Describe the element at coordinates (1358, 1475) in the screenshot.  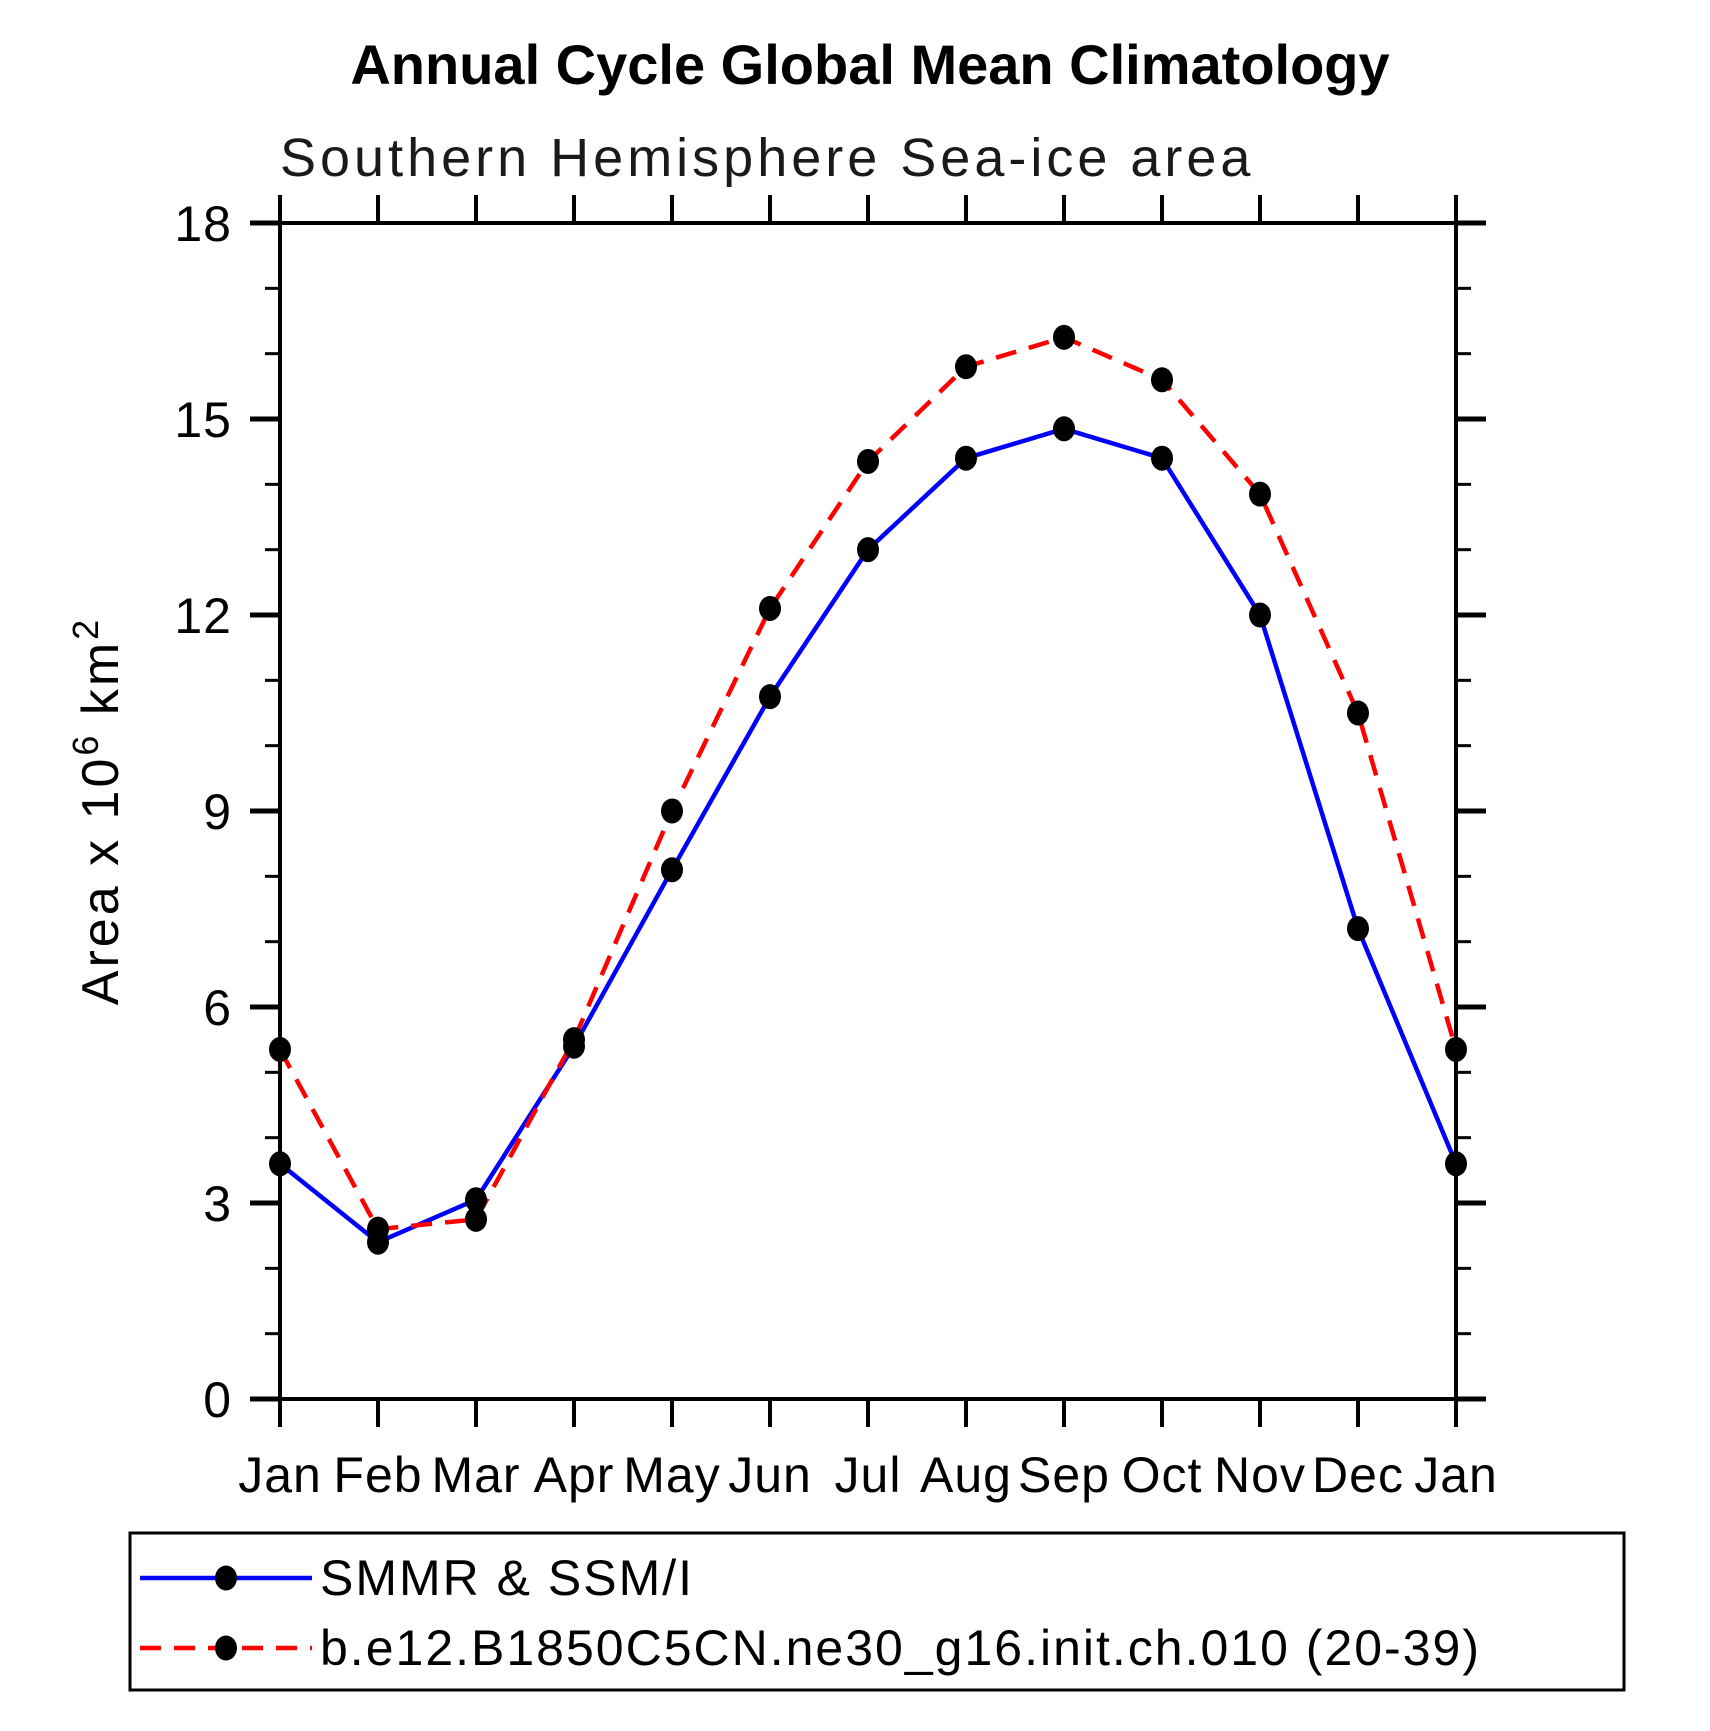
I see `x-tick-label: Dec` at that location.